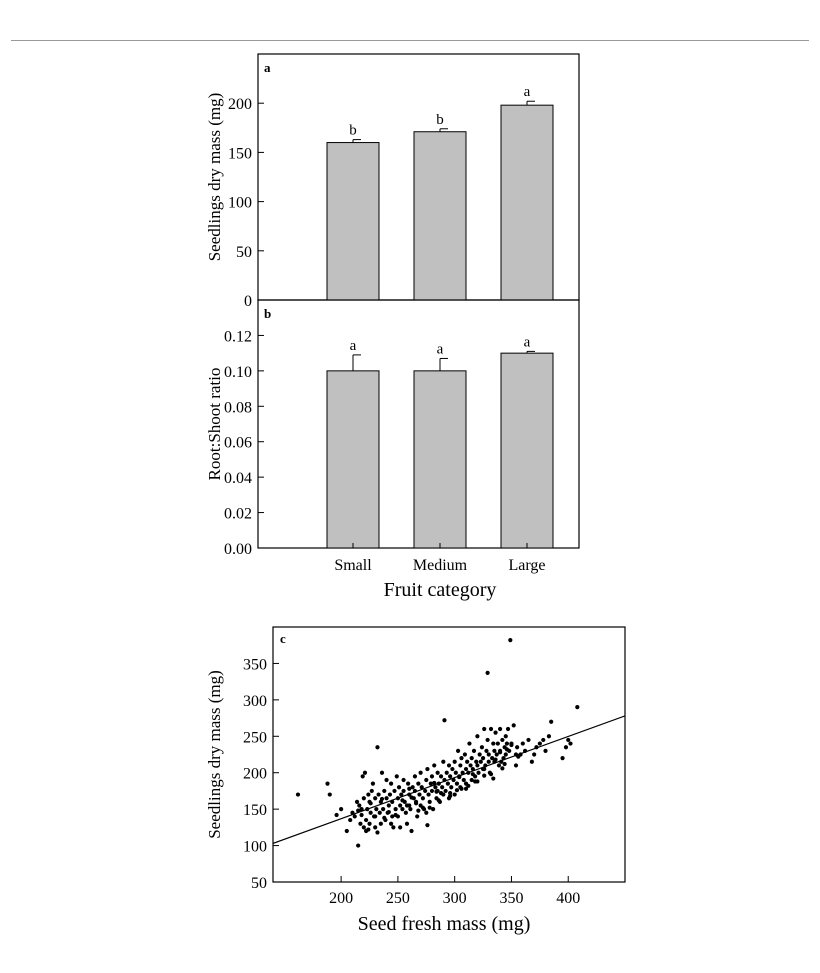  Describe the element at coordinates (353, 565) in the screenshot. I see `x-tick-label-small: Small` at that location.